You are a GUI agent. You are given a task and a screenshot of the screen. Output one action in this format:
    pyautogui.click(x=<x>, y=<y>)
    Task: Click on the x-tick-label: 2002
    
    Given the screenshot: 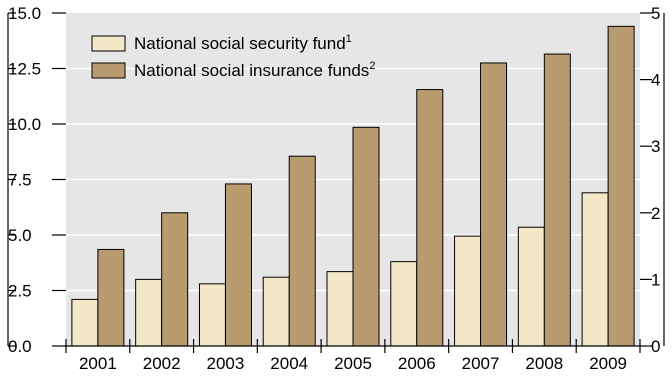 What is the action you would take?
    pyautogui.click(x=162, y=363)
    